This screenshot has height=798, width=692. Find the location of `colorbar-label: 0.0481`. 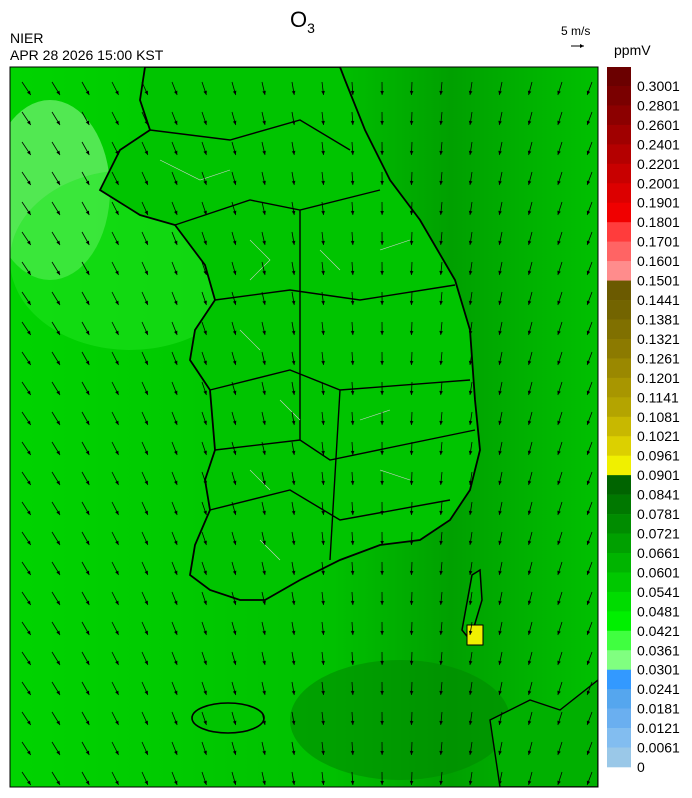

colorbar-label: 0.0481 is located at coordinates (658, 611).